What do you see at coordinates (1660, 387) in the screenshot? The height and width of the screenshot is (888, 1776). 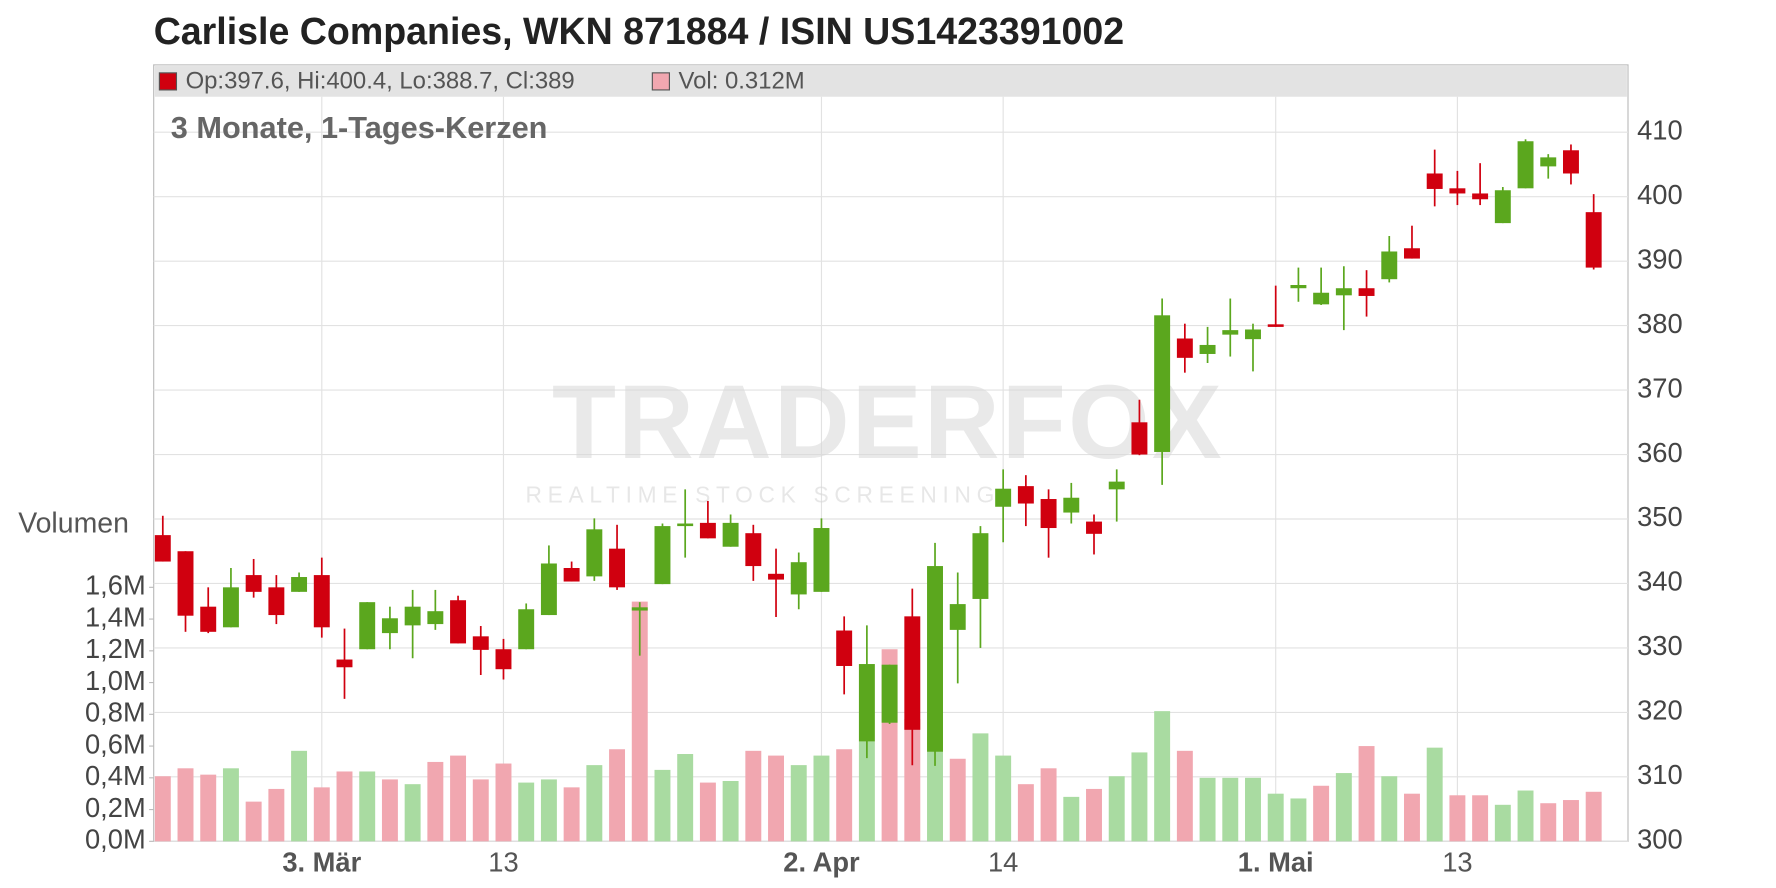 I see `y-tick-label: 370` at bounding box center [1660, 387].